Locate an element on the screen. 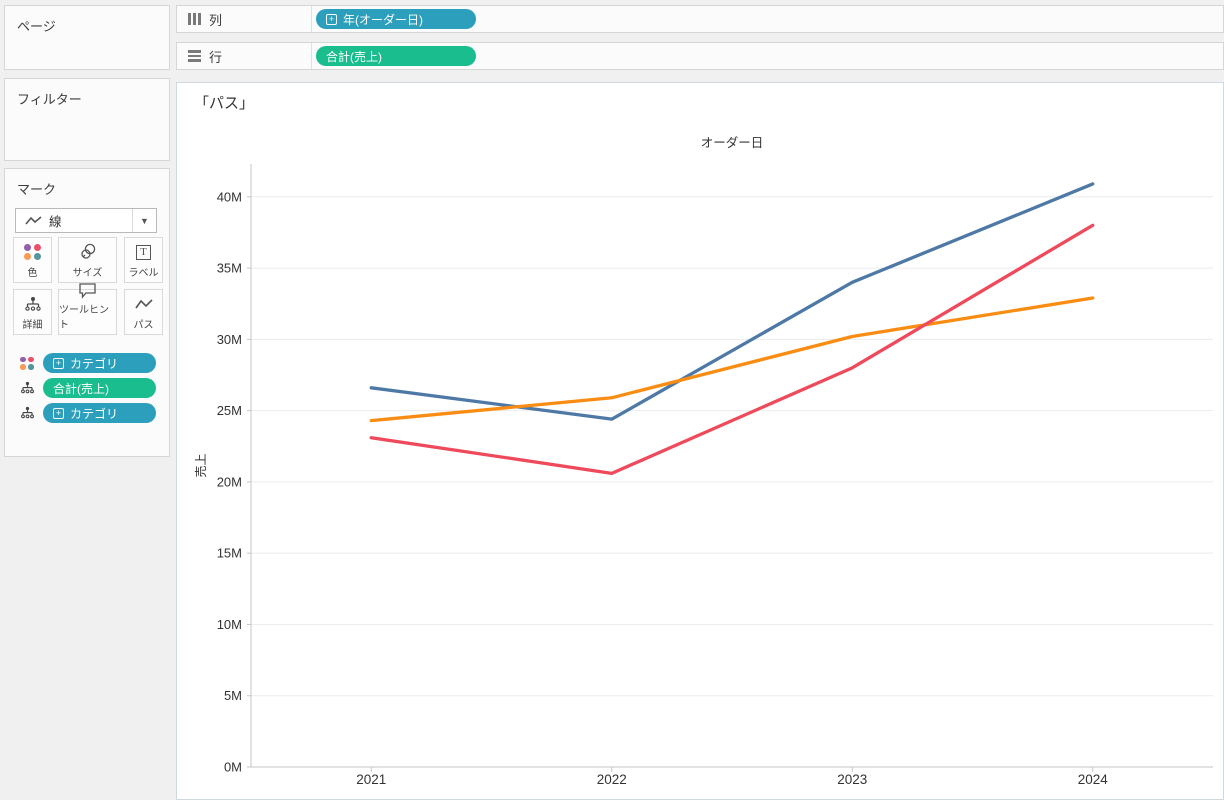 The width and height of the screenshot is (1224, 800). y-tick-label: 25M is located at coordinates (229, 410).